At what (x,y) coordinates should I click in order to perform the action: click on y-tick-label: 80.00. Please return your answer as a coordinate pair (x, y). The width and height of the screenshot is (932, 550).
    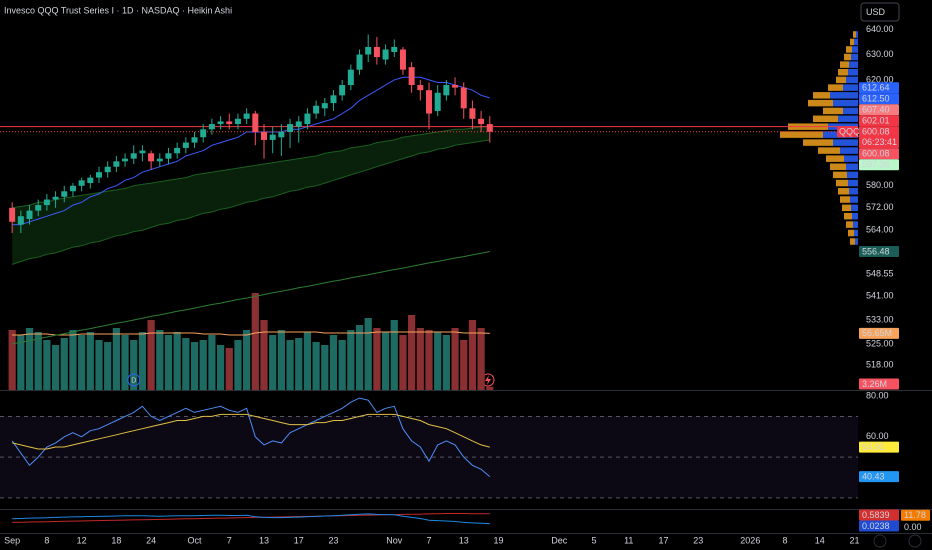
    Looking at the image, I should click on (877, 395).